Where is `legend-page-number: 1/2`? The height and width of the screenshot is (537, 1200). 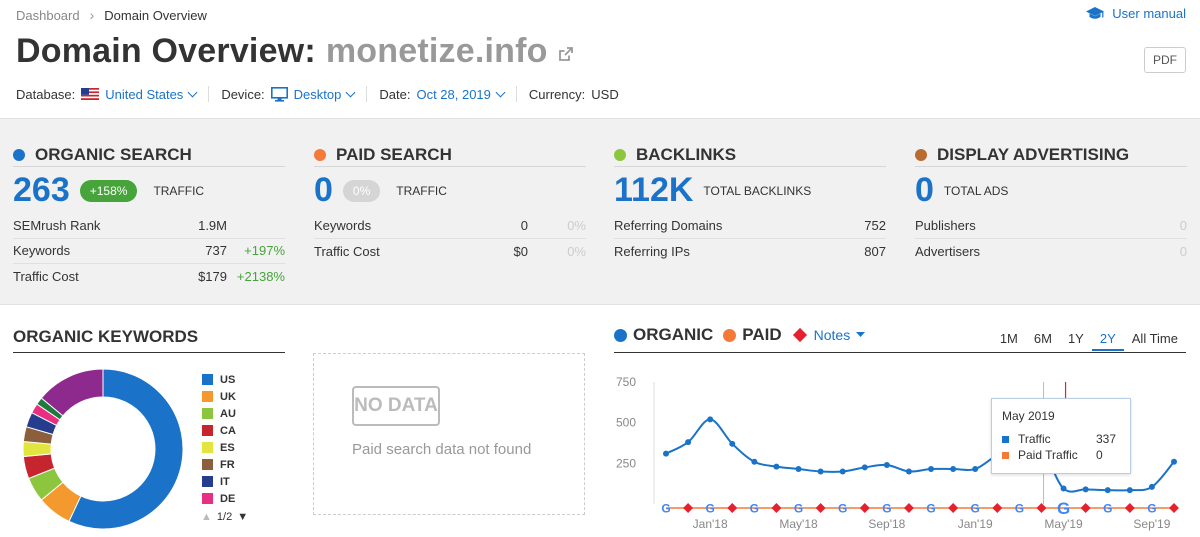
legend-page-number: 1/2 is located at coordinates (224, 517).